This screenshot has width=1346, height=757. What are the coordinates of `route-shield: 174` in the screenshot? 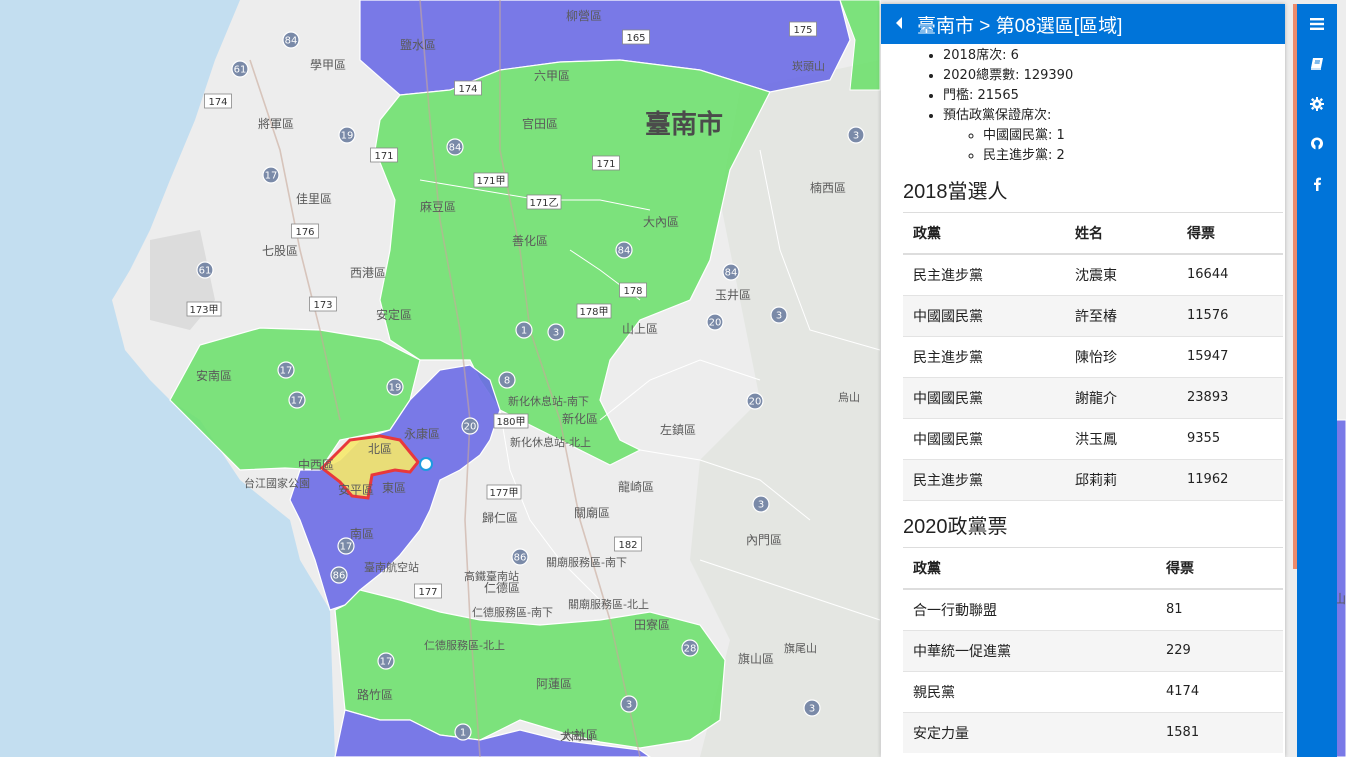 It's located at (468, 88).